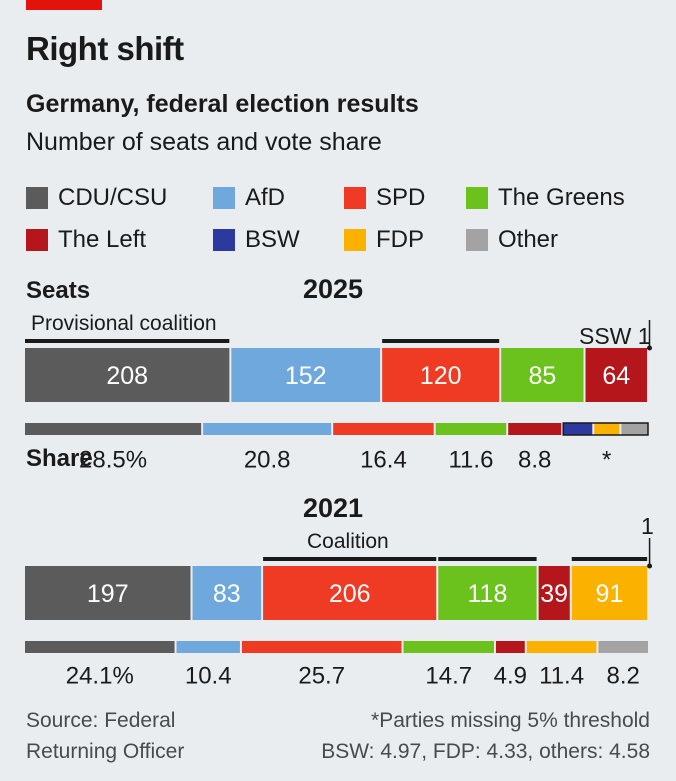 This screenshot has height=781, width=676. Describe the element at coordinates (609, 559) in the screenshot. I see `coalition-bracket-2021-fdp` at that location.